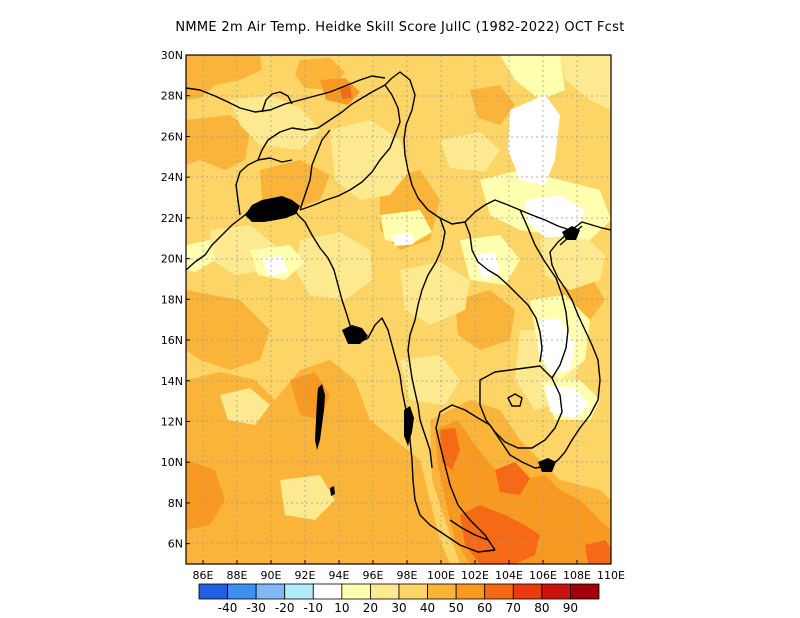 The image size is (800, 618). What do you see at coordinates (515, 400) in the screenshot?
I see `tonle-sap-lake` at bounding box center [515, 400].